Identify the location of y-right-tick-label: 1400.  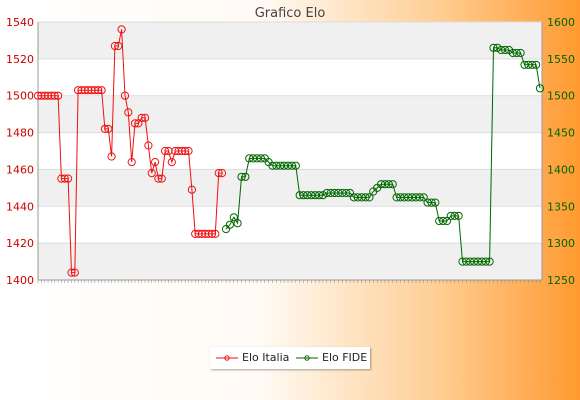
(561, 169).